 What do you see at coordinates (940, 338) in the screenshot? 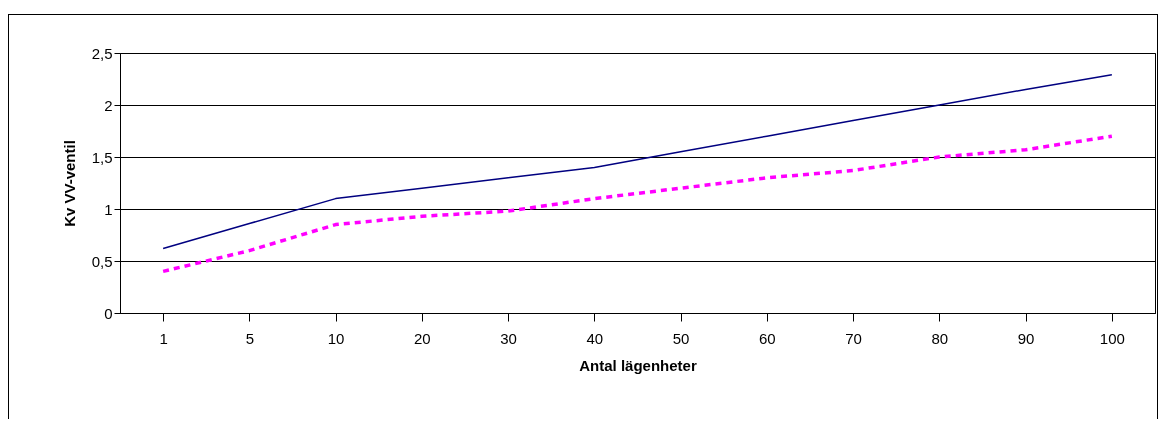
I see `x-tick-label: 80` at bounding box center [940, 338].